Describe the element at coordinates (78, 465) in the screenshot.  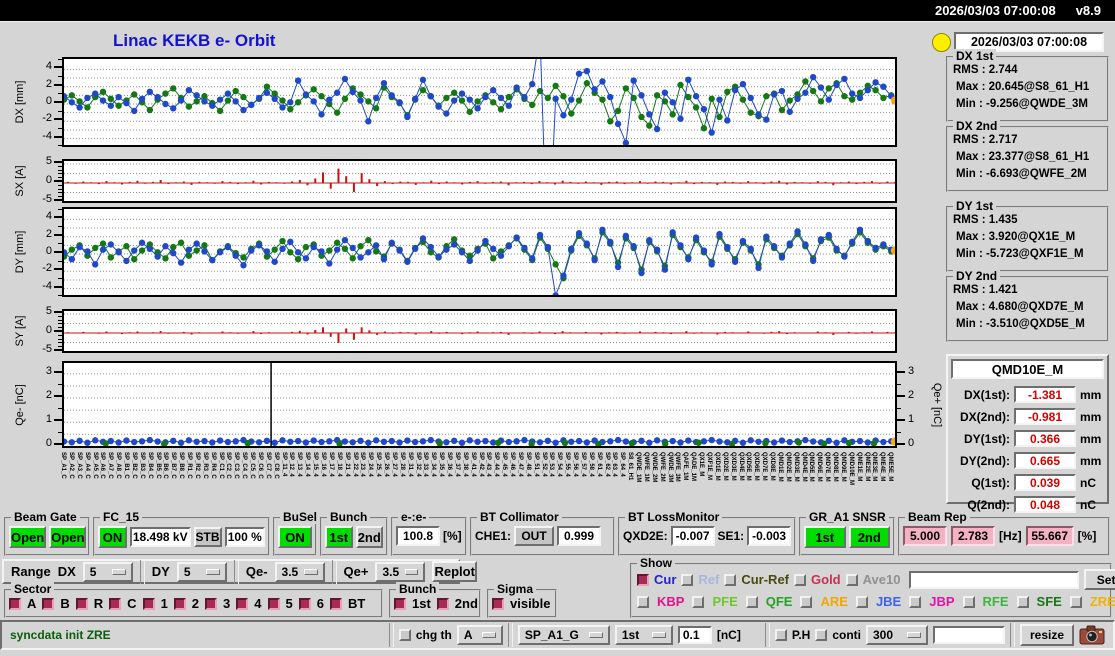
I see `x-axis-label: SP_A3_C` at that location.